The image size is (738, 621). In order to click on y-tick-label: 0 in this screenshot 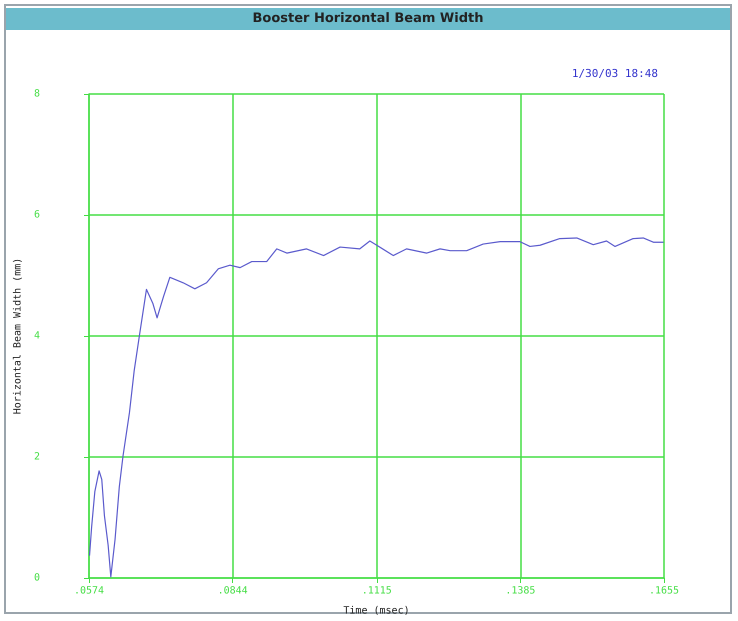, I will do `click(37, 578)`.